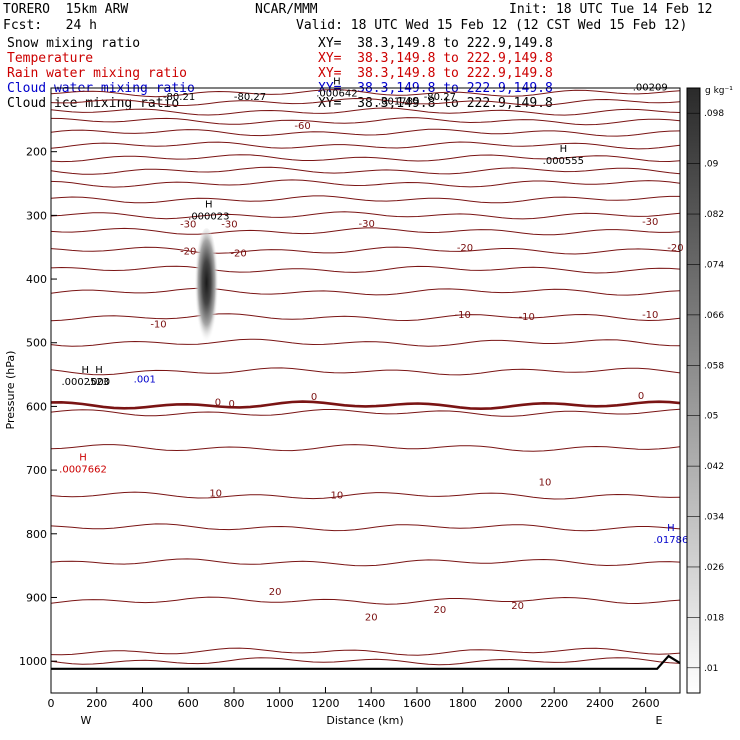  I want to click on colorbar-tick-label: .026, so click(714, 568).